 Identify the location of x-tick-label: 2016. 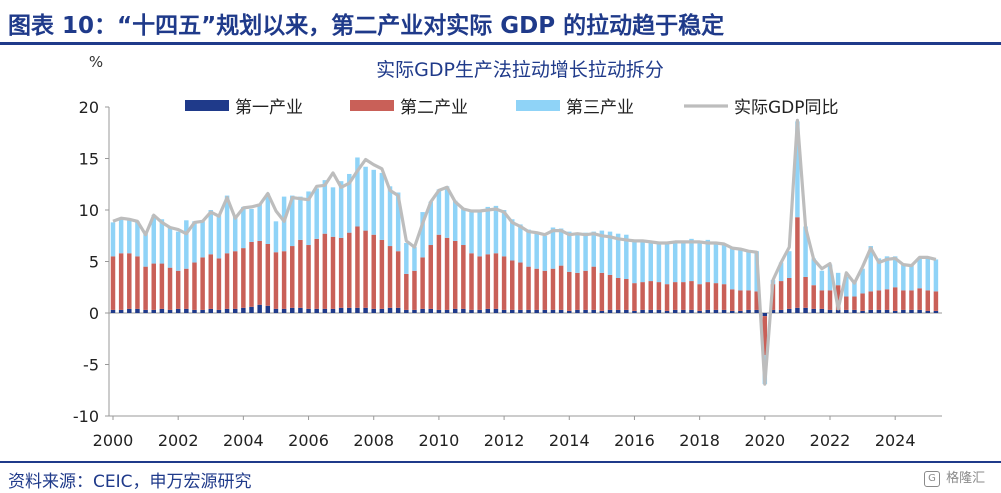
(634, 440).